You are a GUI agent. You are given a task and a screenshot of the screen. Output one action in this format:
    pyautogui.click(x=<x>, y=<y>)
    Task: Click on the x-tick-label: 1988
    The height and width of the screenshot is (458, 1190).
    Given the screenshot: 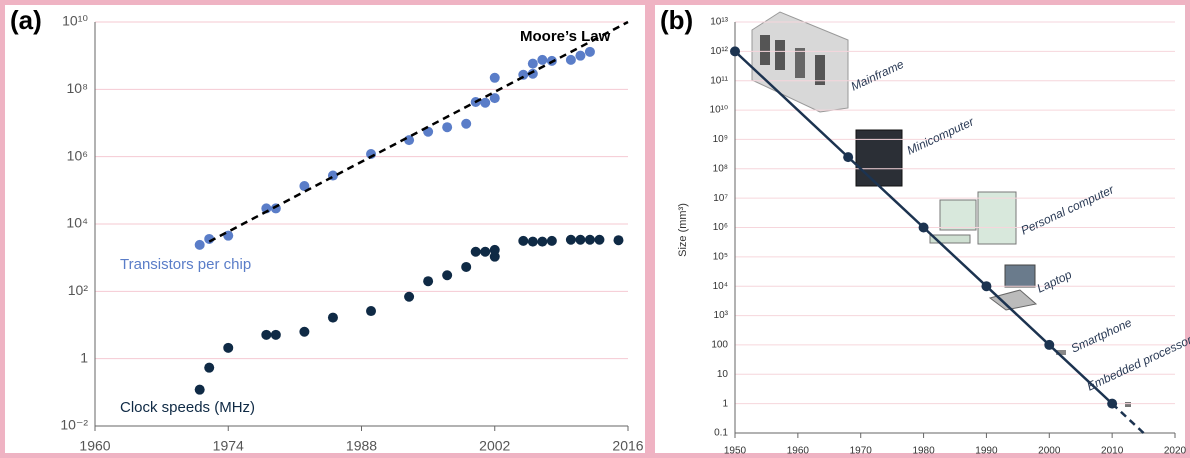 What is the action you would take?
    pyautogui.click(x=361, y=446)
    